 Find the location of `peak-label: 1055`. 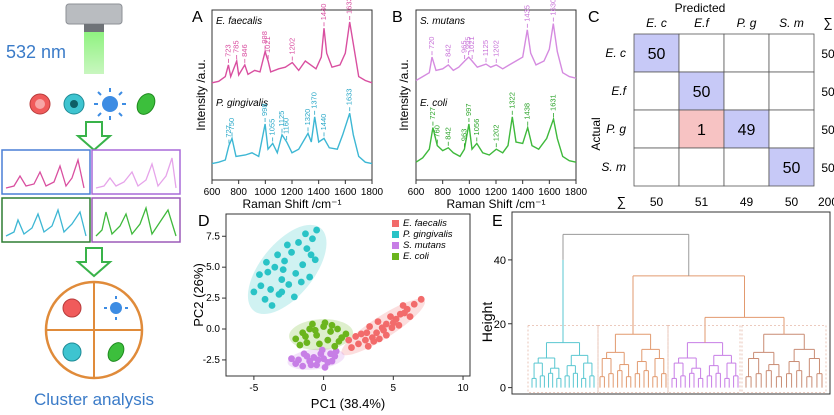

peak-label: 1055 is located at coordinates (272, 127).